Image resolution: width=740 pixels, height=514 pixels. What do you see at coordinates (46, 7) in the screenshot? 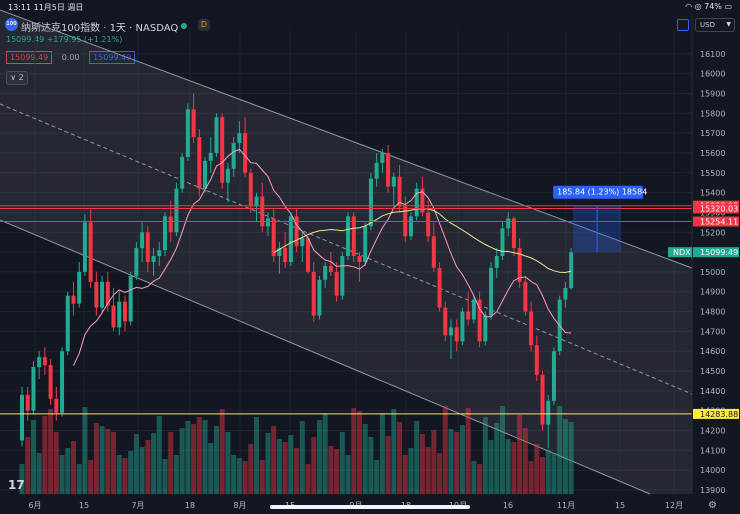
I see `status-time-date: 13:11 11月5日 週日` at bounding box center [46, 7].